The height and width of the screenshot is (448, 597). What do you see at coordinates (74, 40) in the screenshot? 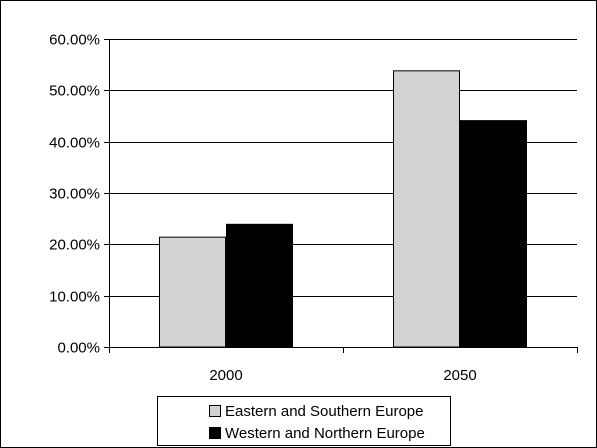
I see `y-tick-label: 60.00%` at bounding box center [74, 40].